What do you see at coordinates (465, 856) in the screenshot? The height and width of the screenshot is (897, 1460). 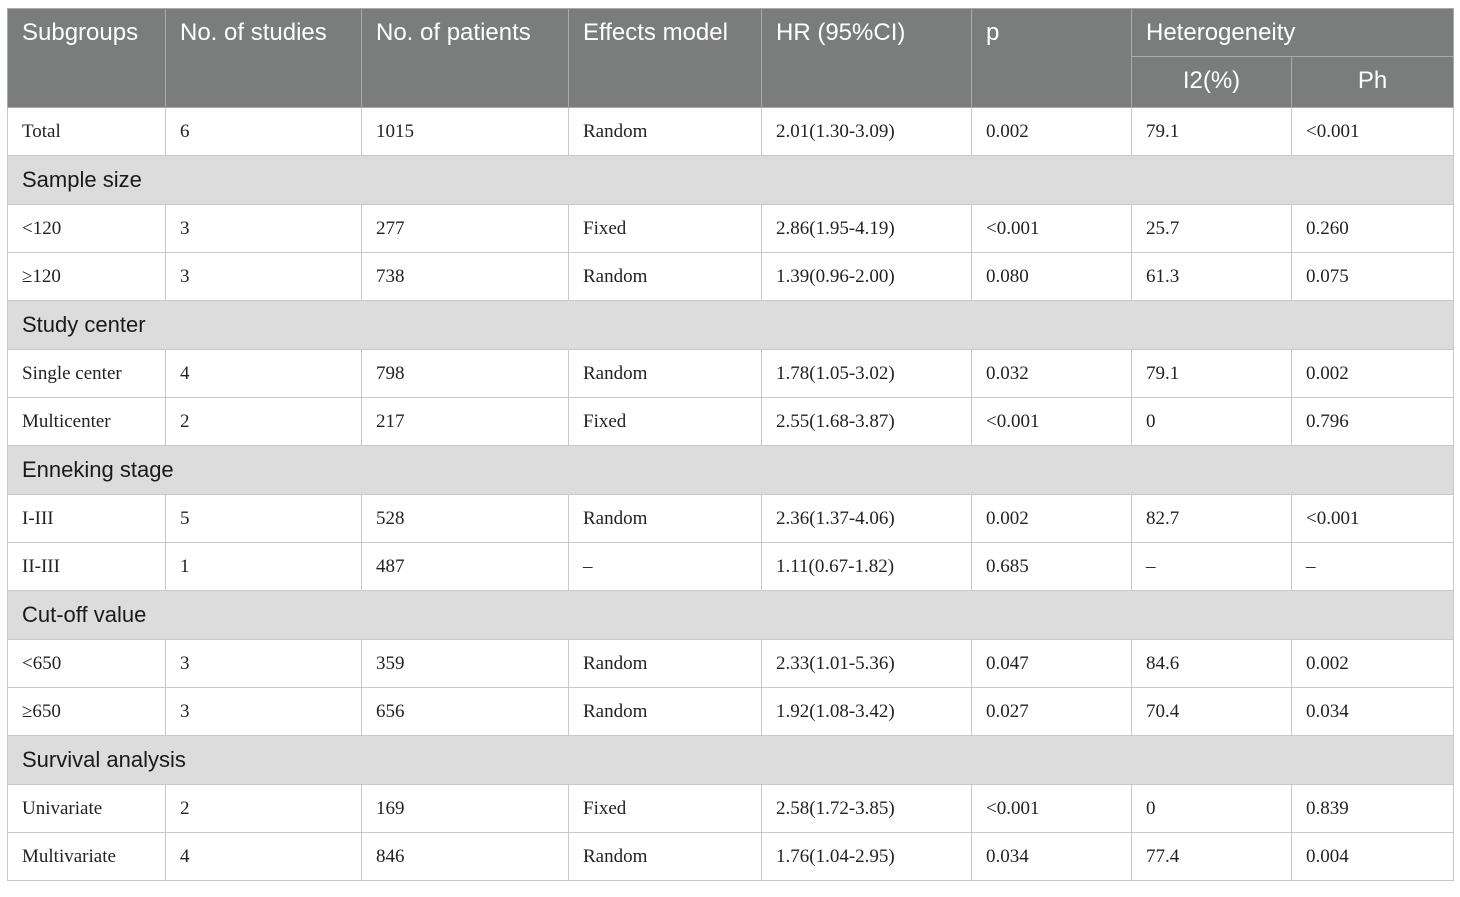 I see `cell-no-patients: 846` at bounding box center [465, 856].